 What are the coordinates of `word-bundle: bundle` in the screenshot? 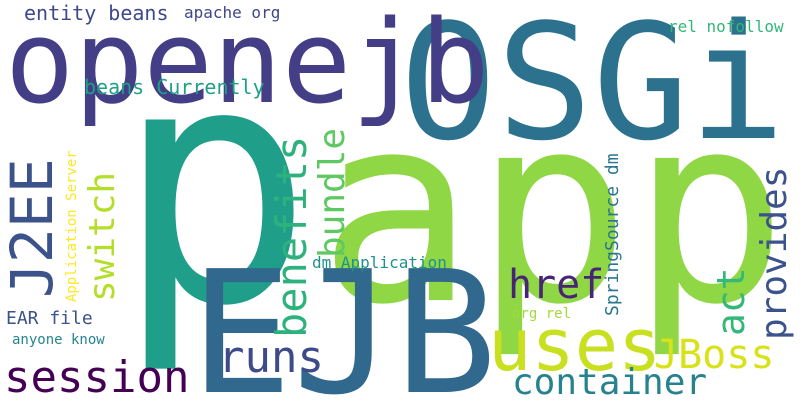 It's located at (332, 193).